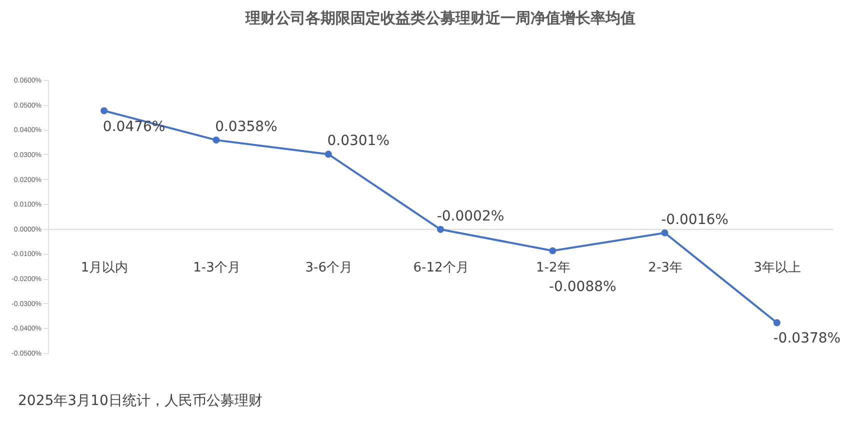 The height and width of the screenshot is (421, 864). What do you see at coordinates (694, 220) in the screenshot?
I see `data-label: -0.0016%` at bounding box center [694, 220].